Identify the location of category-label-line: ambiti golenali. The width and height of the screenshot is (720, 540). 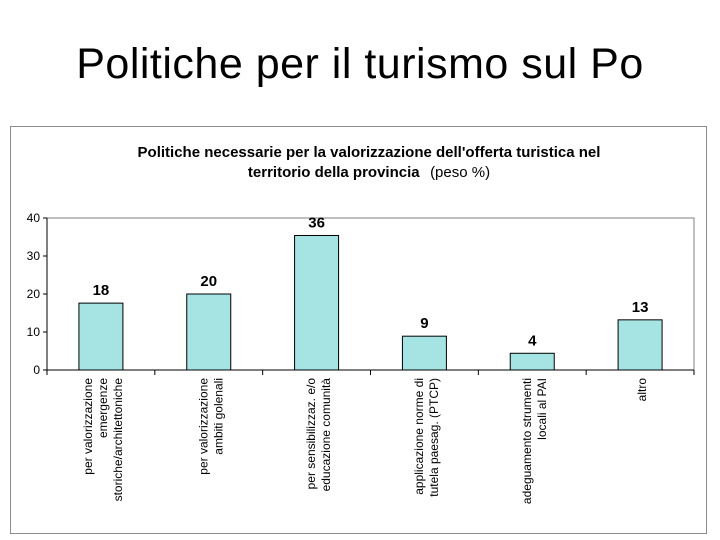
(218, 416).